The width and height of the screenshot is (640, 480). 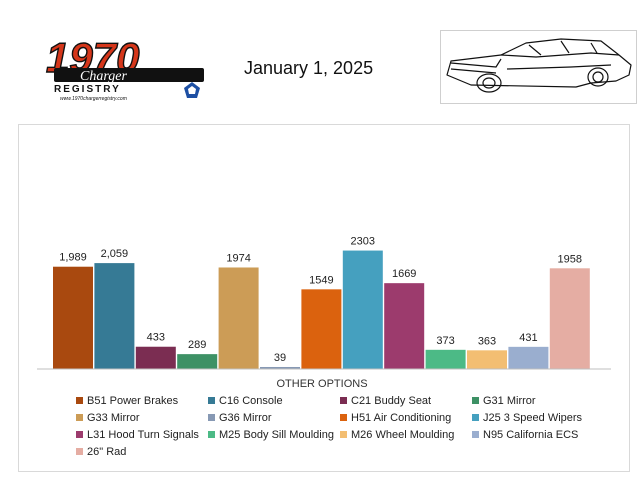 What do you see at coordinates (487, 341) in the screenshot?
I see `data-label-11: 363` at bounding box center [487, 341].